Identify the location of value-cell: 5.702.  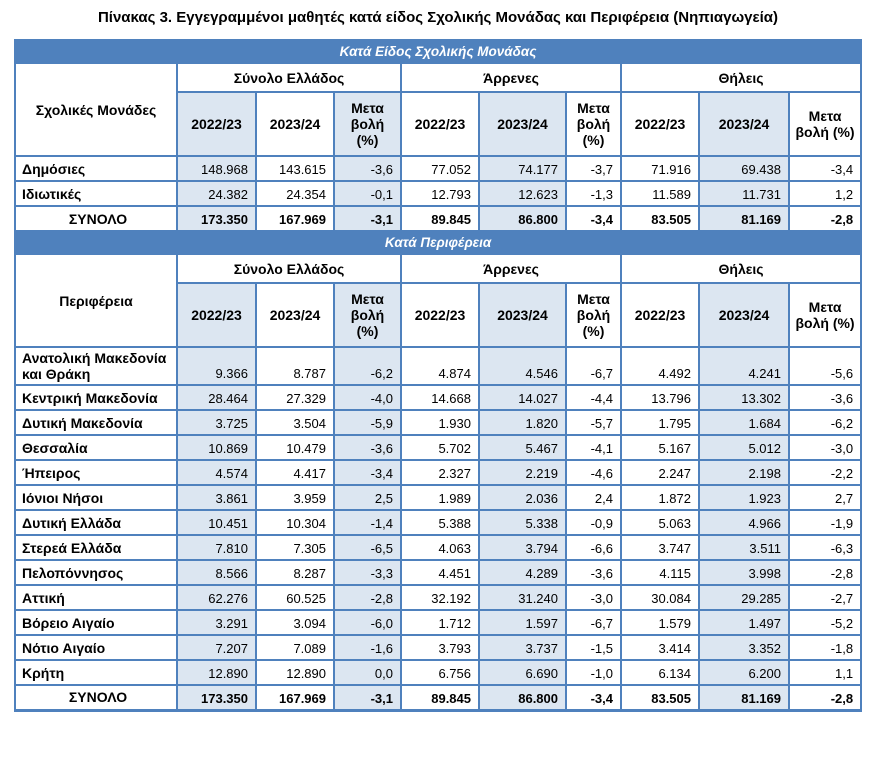
(440, 447).